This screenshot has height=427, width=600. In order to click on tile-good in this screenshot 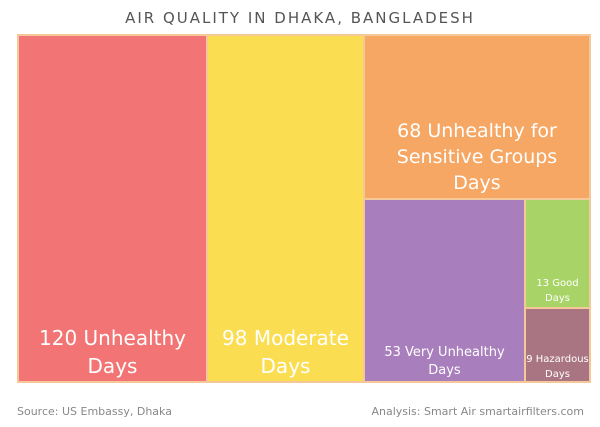, I will do `click(557, 253)`.